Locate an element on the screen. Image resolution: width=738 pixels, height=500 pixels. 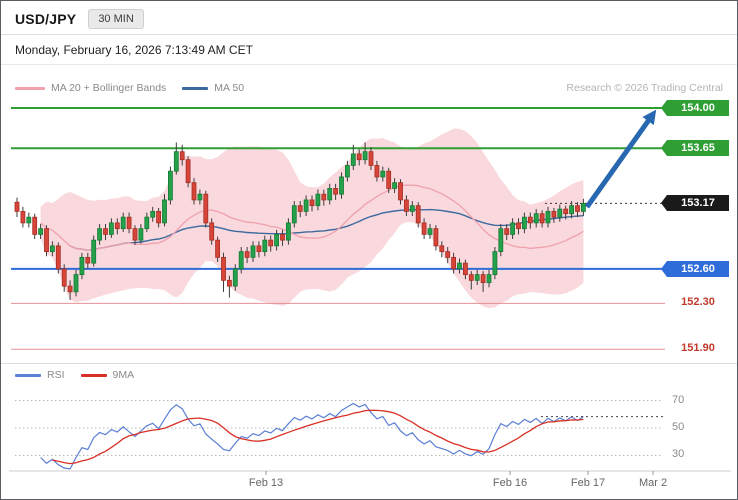
header-divider is located at coordinates (369, 34).